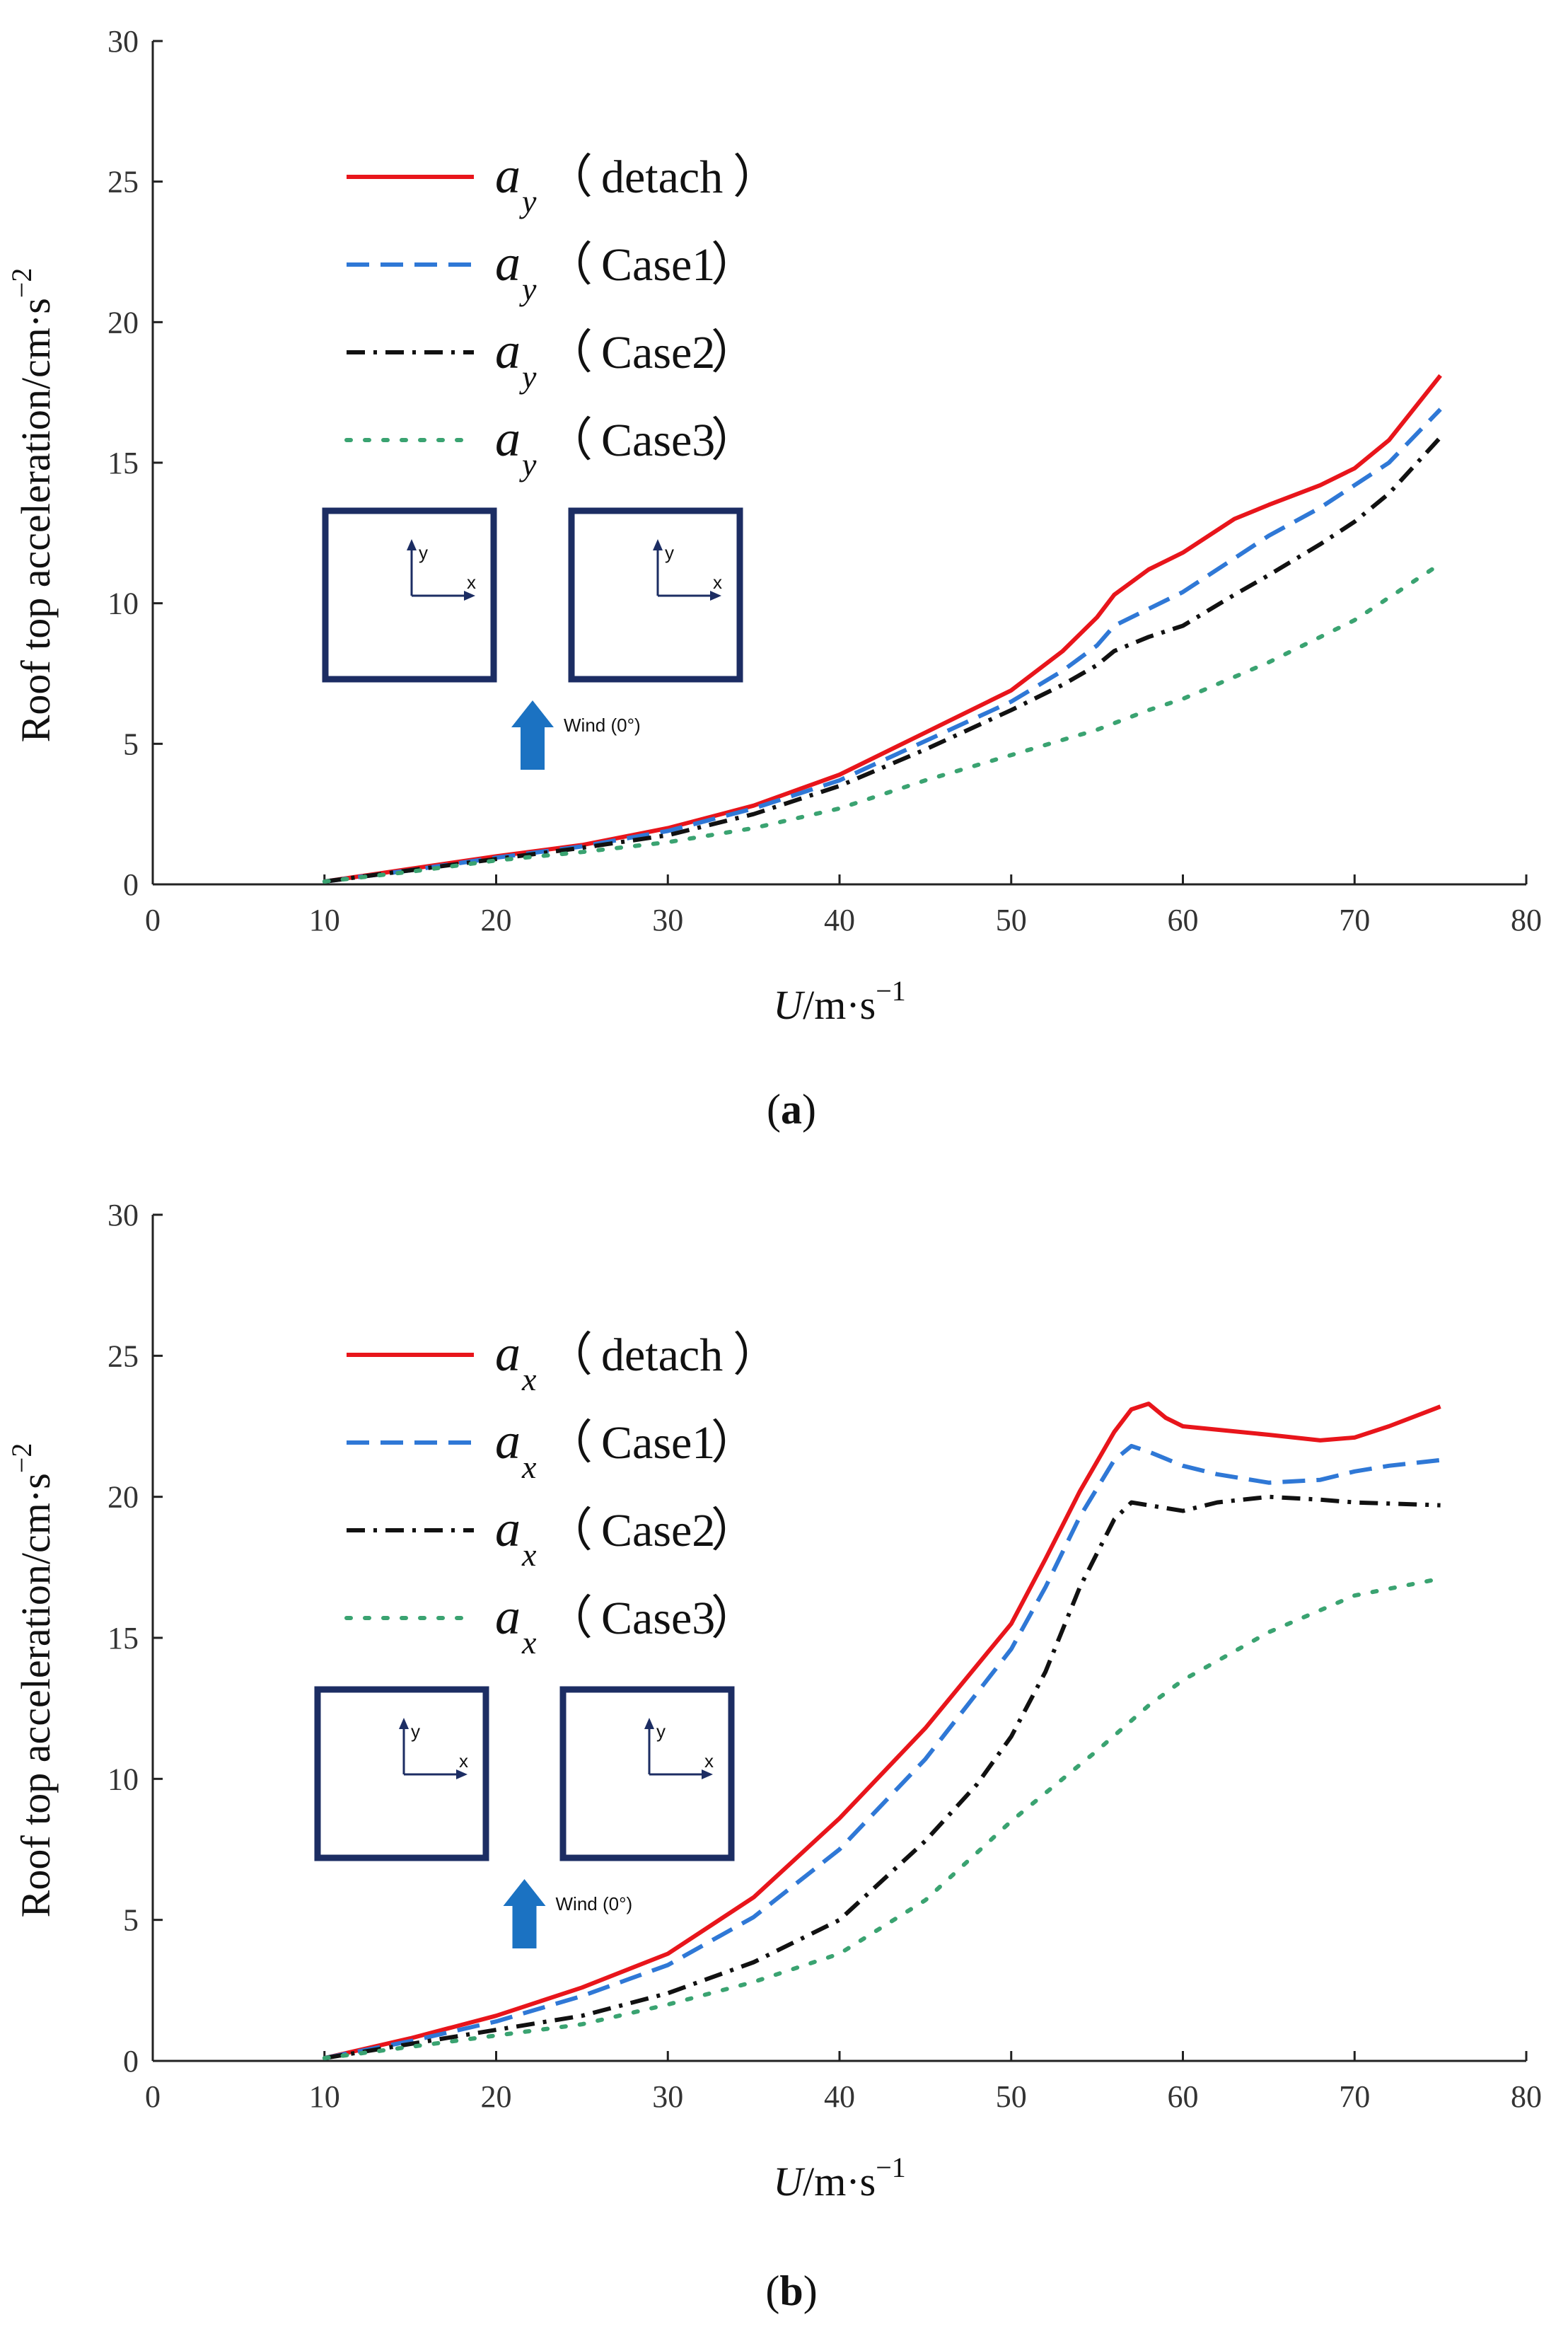 The width and height of the screenshot is (1568, 2334). Describe the element at coordinates (1183, 2096) in the screenshot. I see `x-tick-label: 60` at that location.